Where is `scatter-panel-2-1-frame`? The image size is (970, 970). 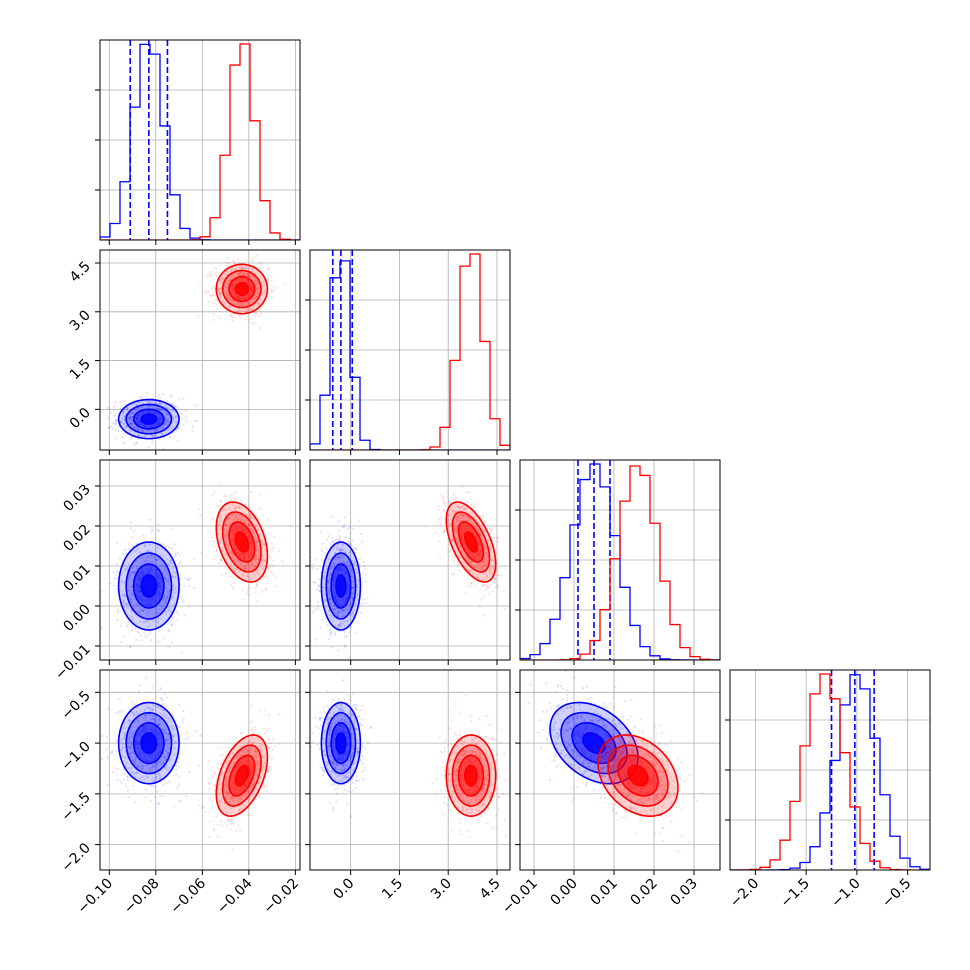 scatter-panel-2-1-frame is located at coordinates (410, 560).